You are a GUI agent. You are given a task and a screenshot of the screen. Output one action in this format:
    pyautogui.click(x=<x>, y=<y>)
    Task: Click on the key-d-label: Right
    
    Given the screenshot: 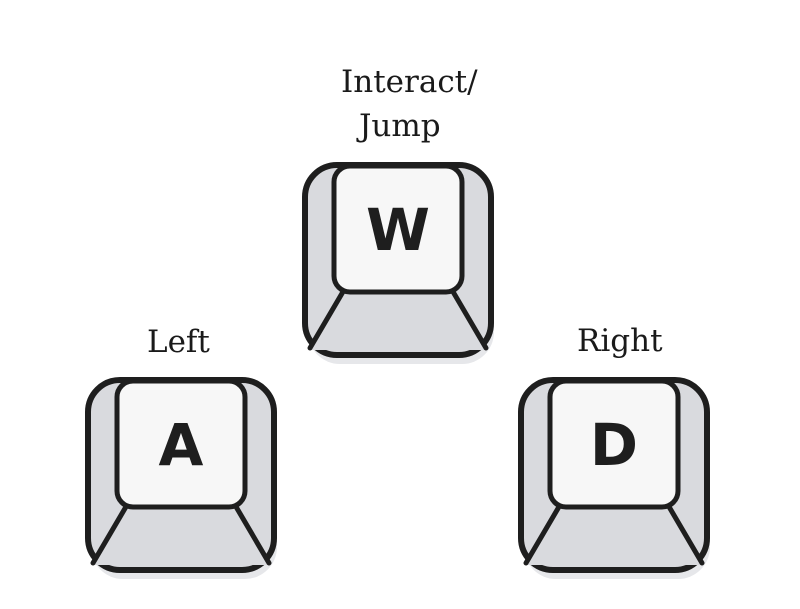 What is the action you would take?
    pyautogui.click(x=620, y=341)
    